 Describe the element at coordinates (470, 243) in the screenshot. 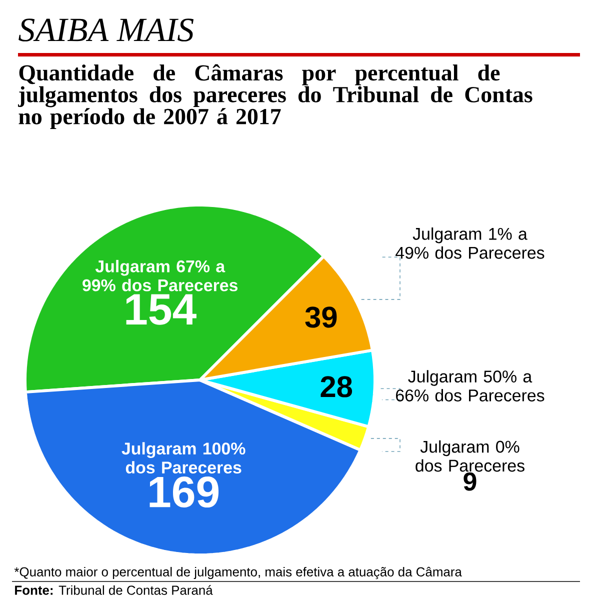

I see `slice-label: Julgaram 1% a 49% dos Pareceres` at that location.